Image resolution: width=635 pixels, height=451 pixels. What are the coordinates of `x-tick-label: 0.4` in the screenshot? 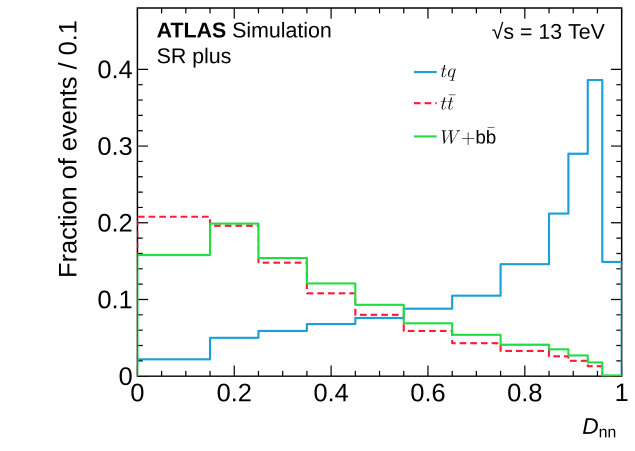 It's located at (331, 393).